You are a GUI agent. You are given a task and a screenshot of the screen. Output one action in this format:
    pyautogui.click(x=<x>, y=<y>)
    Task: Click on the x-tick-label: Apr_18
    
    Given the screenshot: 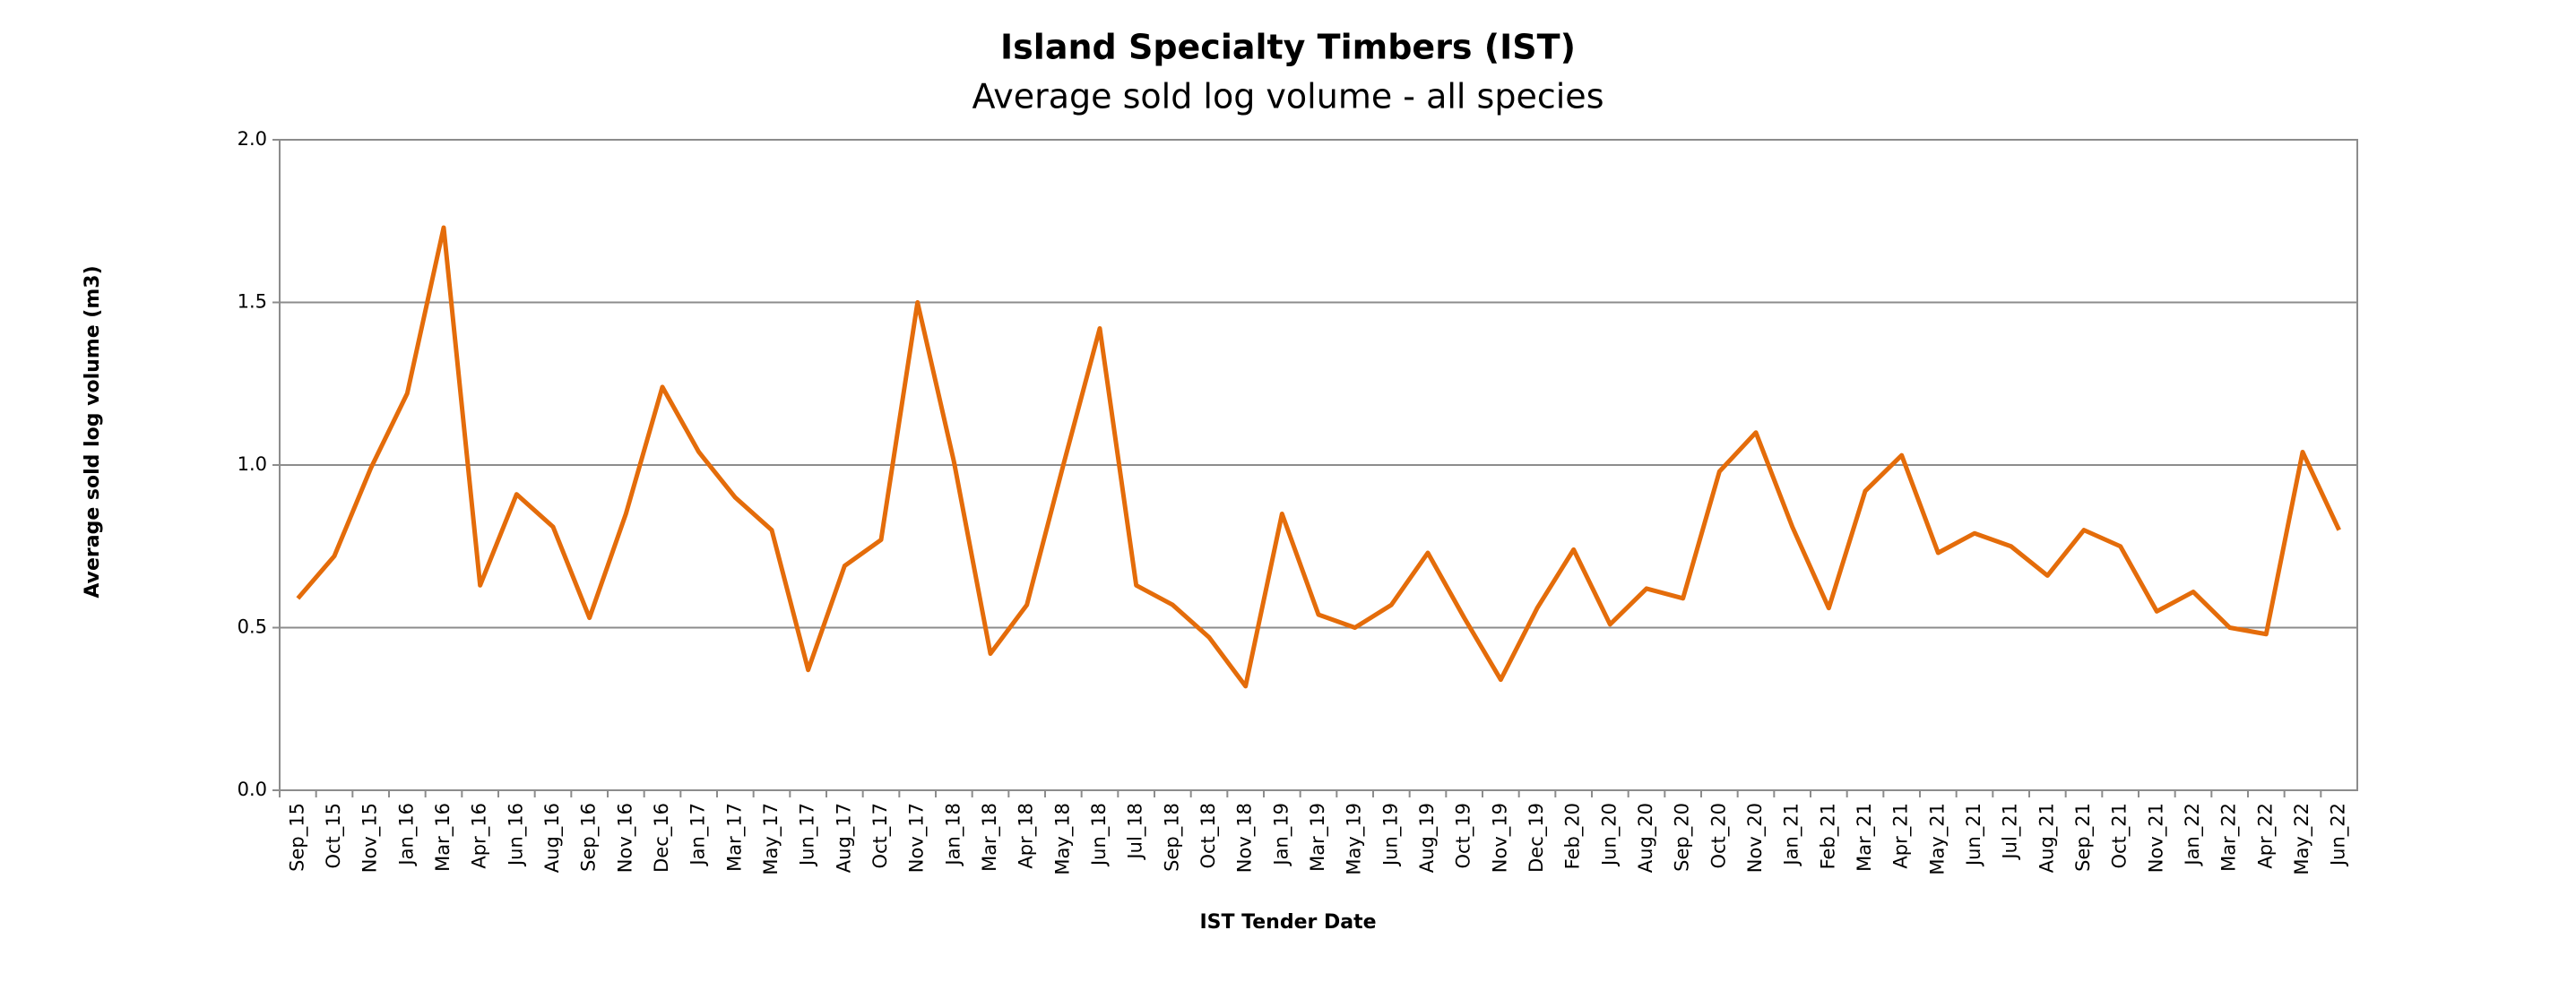 What is the action you would take?
    pyautogui.click(x=1027, y=836)
    